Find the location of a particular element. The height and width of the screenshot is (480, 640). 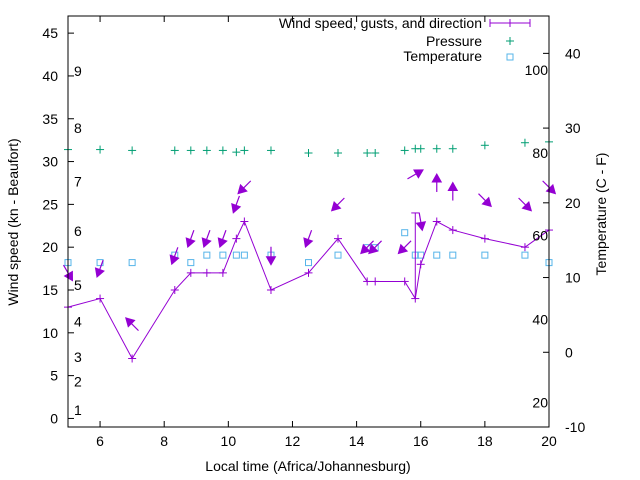

y-tick-label: 45 is located at coordinates (50, 33).